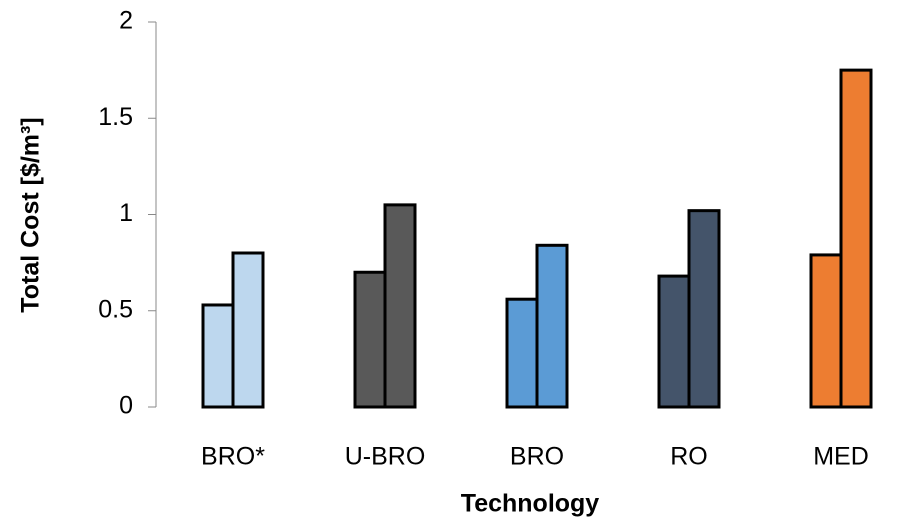 This screenshot has width=908, height=525. I want to click on x-tick-label: RO, so click(689, 457).